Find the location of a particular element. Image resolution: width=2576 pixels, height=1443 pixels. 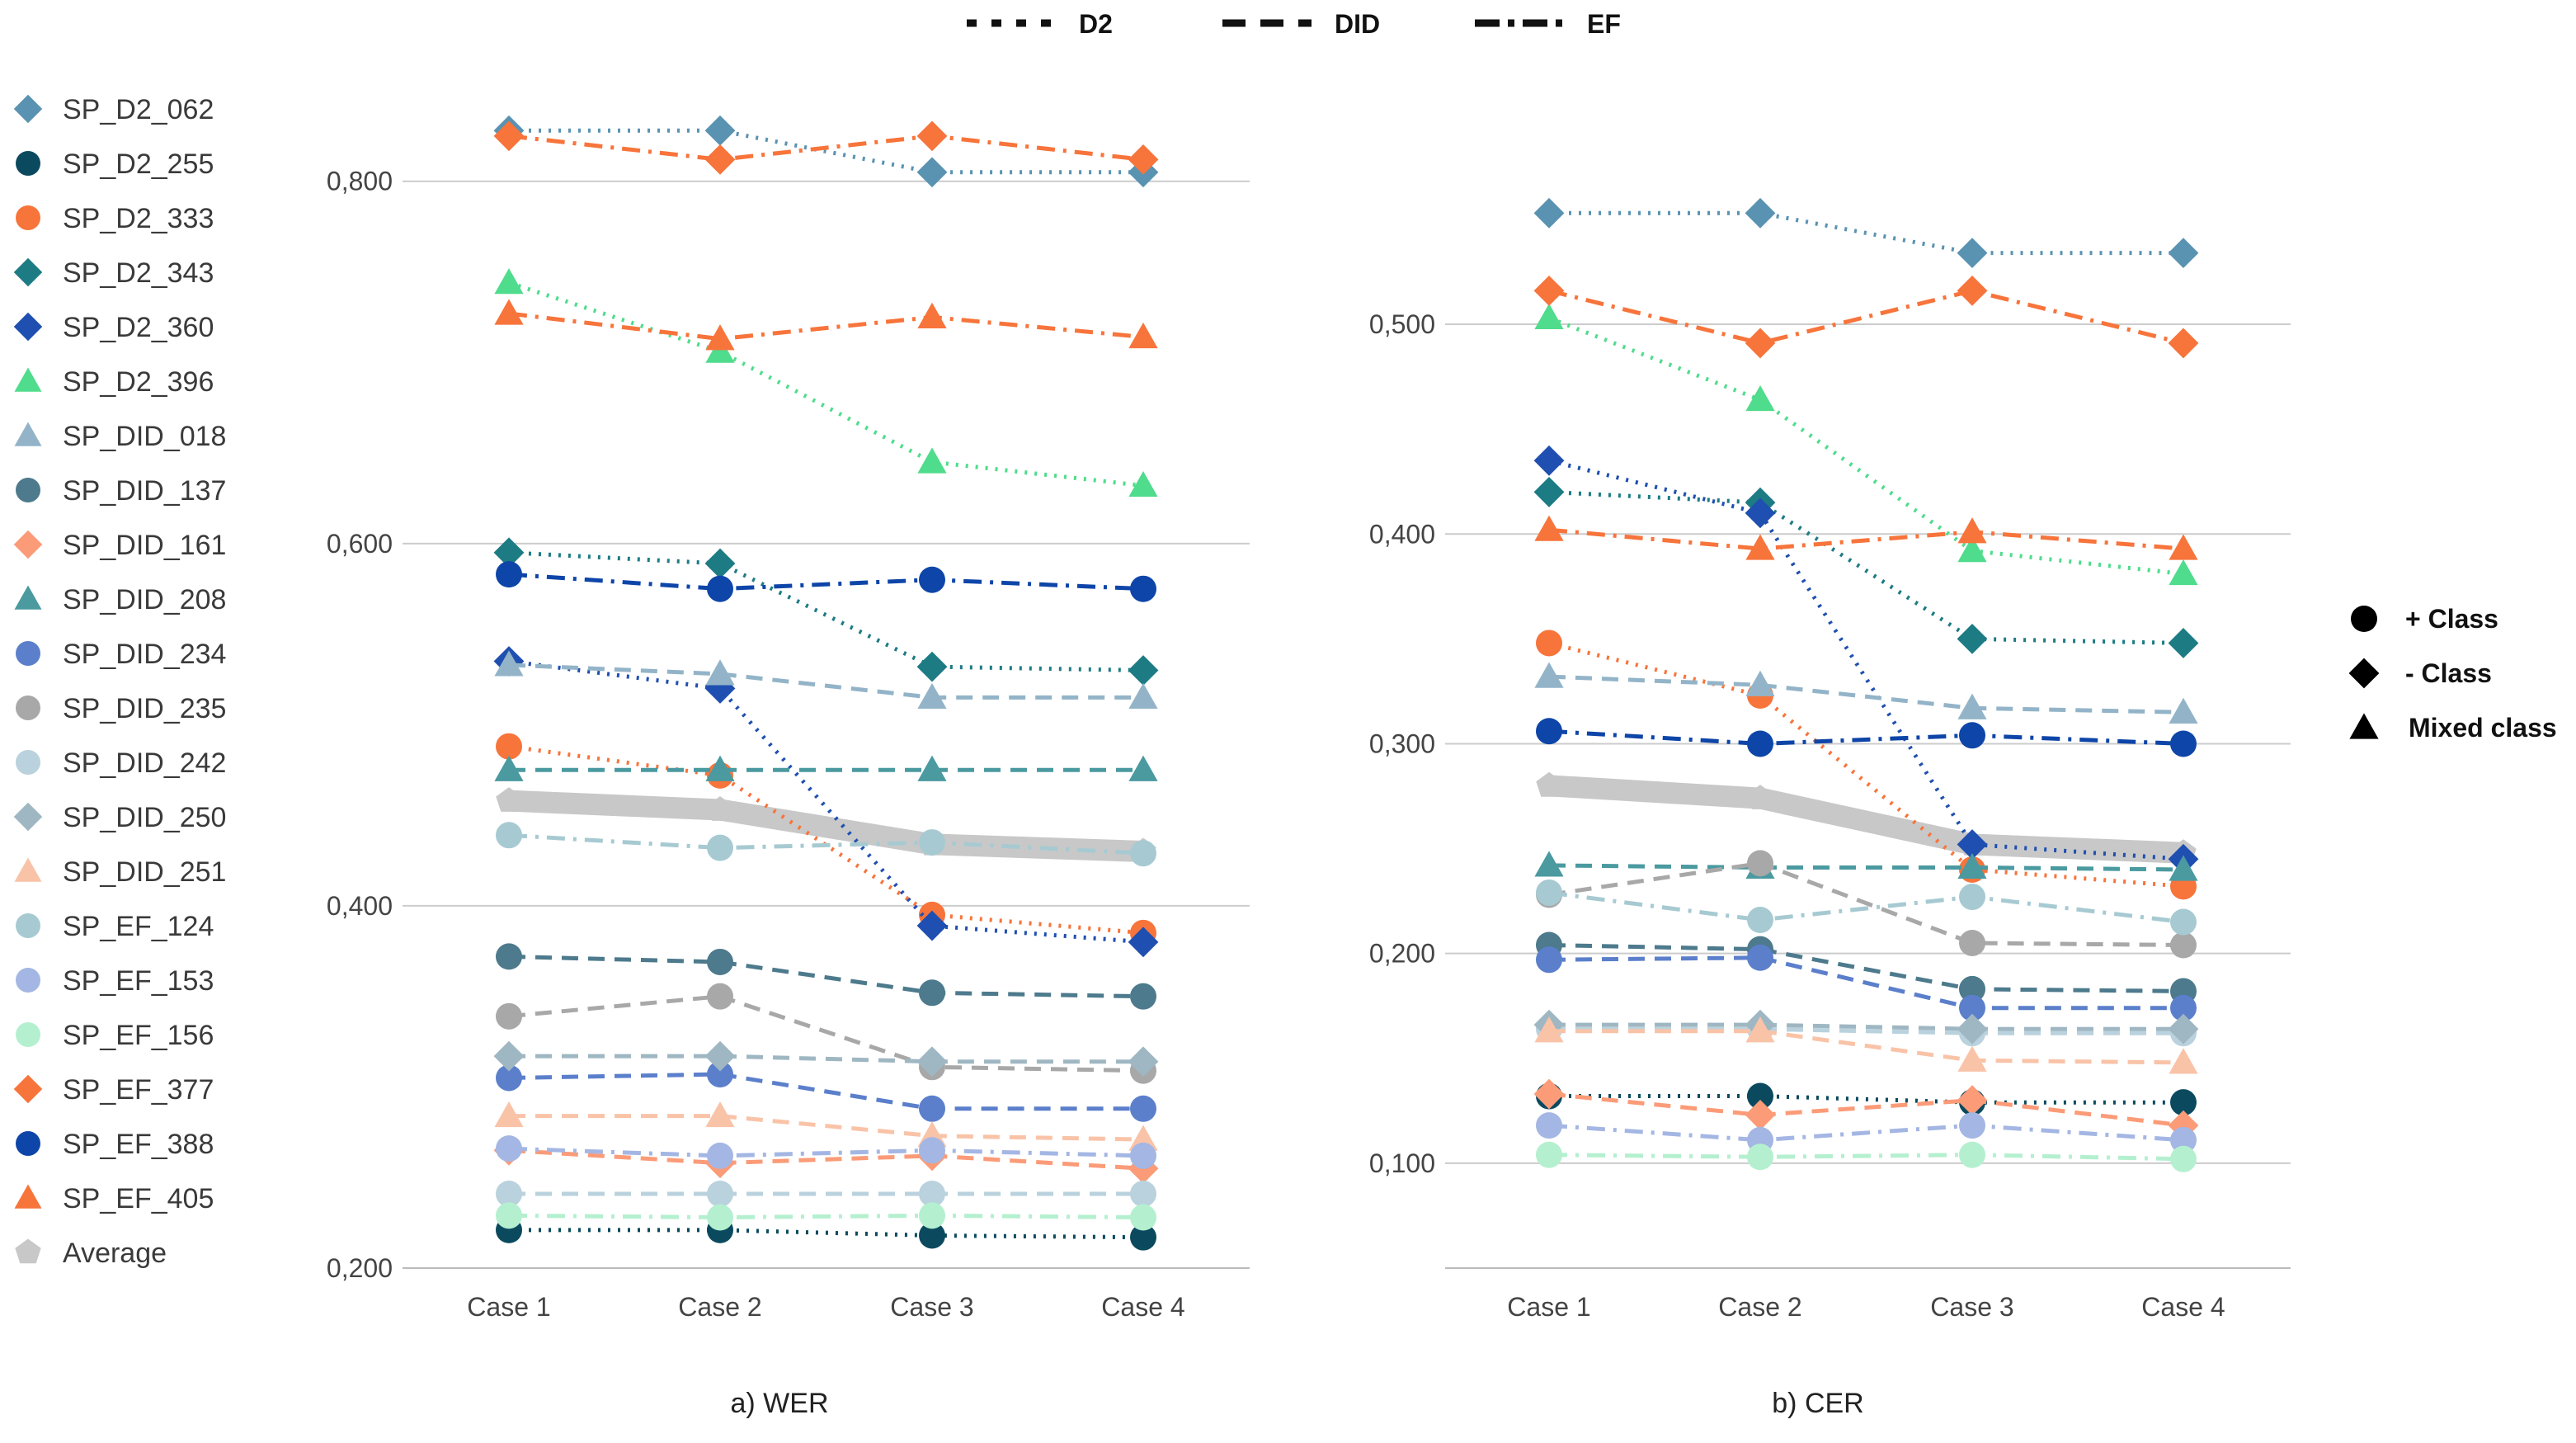

marker-shape-legend: + Class - Class Mixed class is located at coordinates (2452, 673).